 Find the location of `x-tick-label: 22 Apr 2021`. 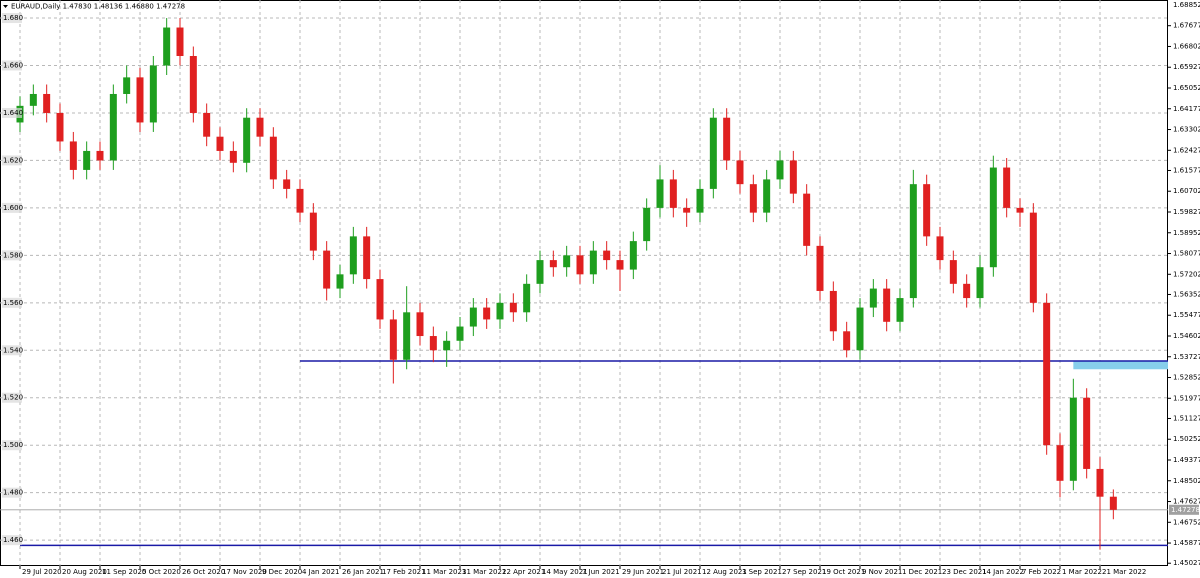

x-tick-label: 22 Apr 2021 is located at coordinates (523, 572).